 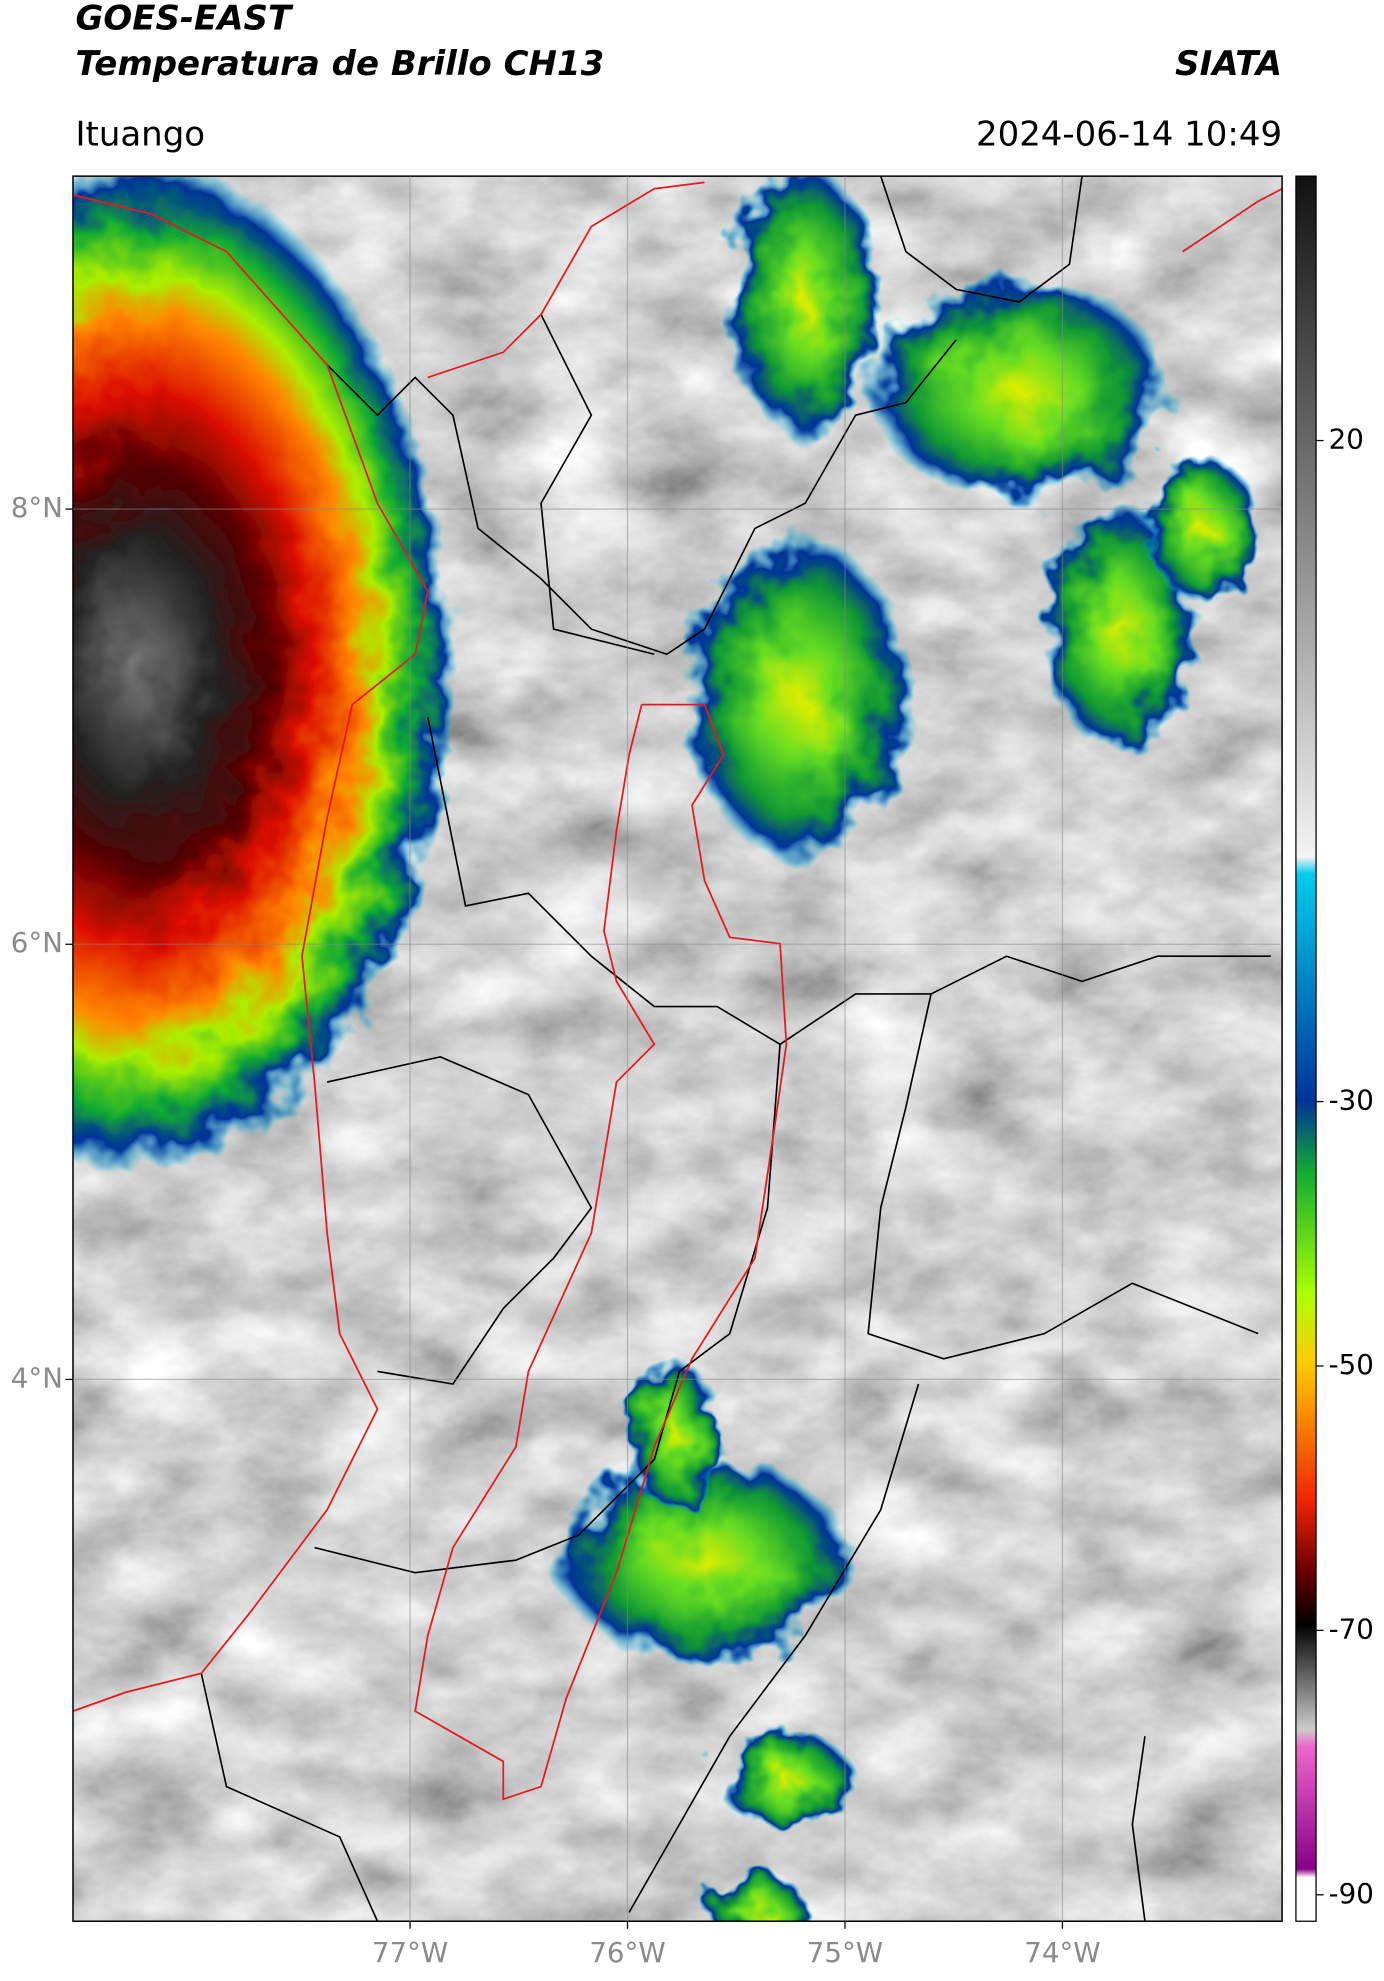 I want to click on x-tick-label: 74°W, so click(x=1062, y=1952).